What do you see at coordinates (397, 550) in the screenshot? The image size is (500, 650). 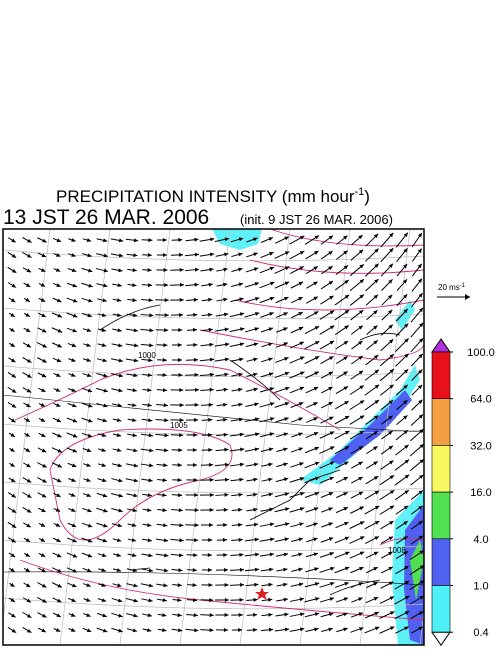 I see `contour-label: 1008` at bounding box center [397, 550].